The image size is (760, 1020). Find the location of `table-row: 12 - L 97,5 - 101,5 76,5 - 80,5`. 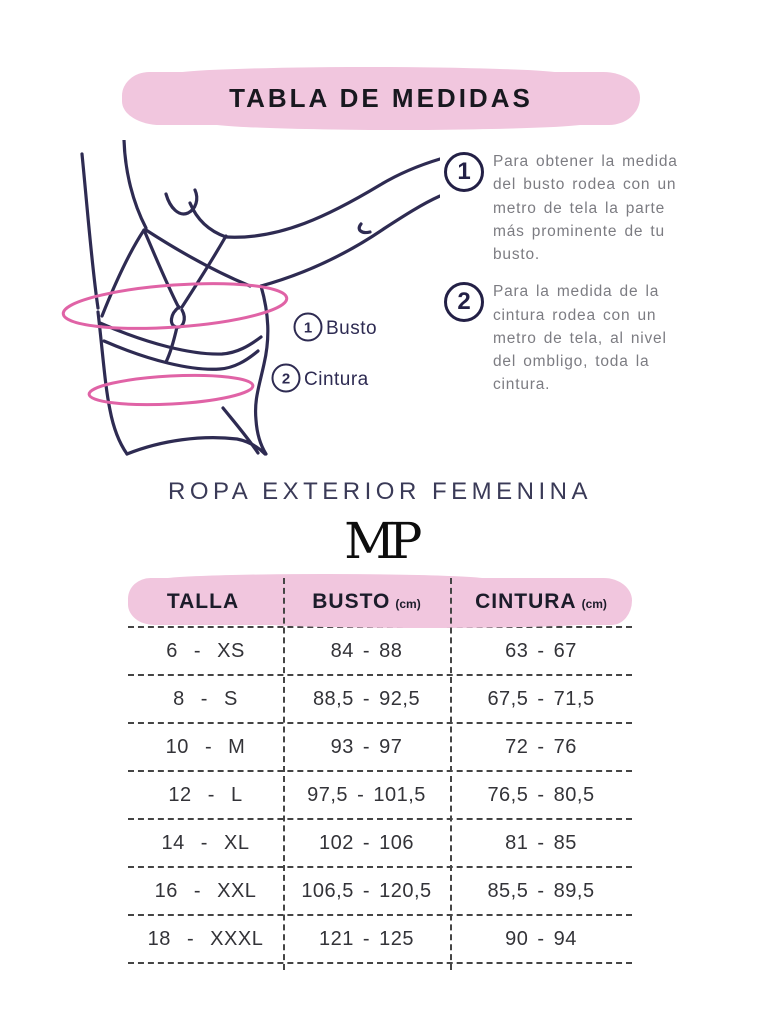

table-row: 12 - L 97,5 - 101,5 76,5 - 80,5 is located at coordinates (380, 796).